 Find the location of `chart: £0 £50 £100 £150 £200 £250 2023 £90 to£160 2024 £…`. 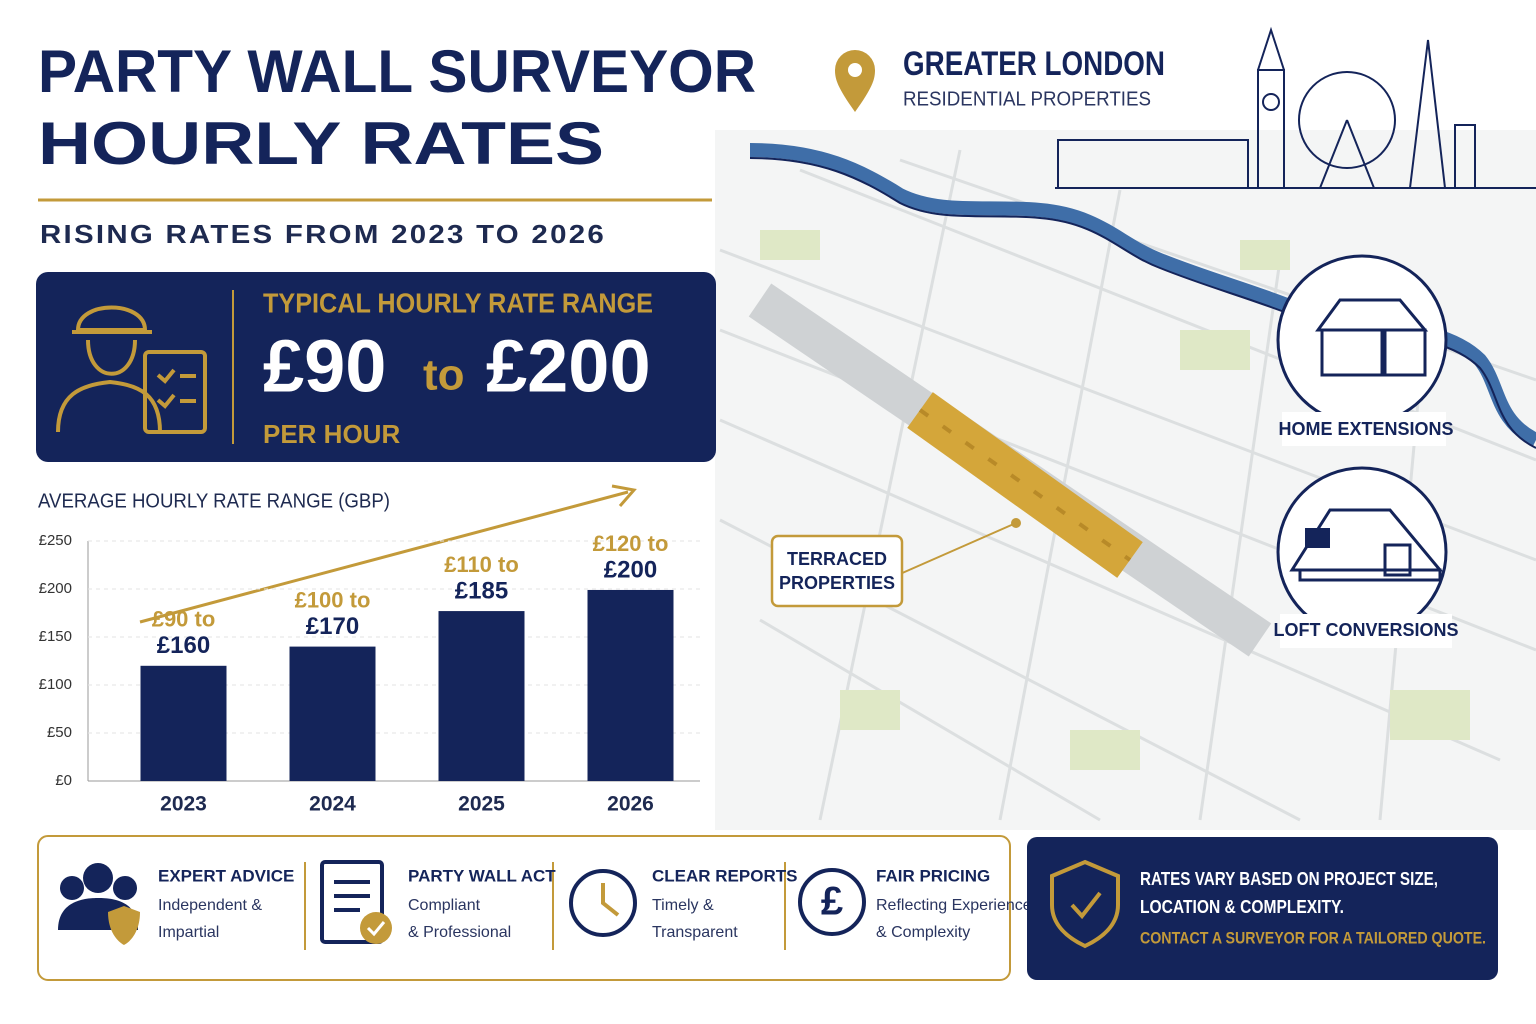

chart: £0 £50 £100 £150 £200 £250 2023 £90 to£160 2024 £… is located at coordinates (369, 673).